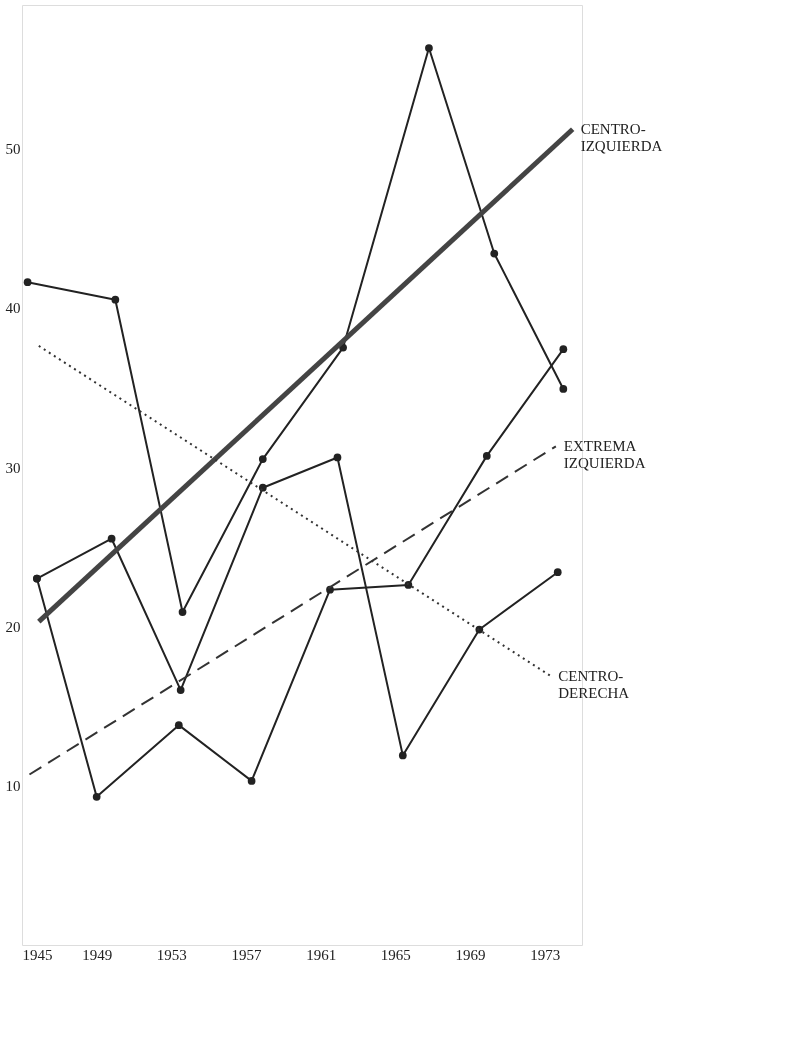  What do you see at coordinates (37, 954) in the screenshot?
I see `x-tick-label: 1945` at bounding box center [37, 954].